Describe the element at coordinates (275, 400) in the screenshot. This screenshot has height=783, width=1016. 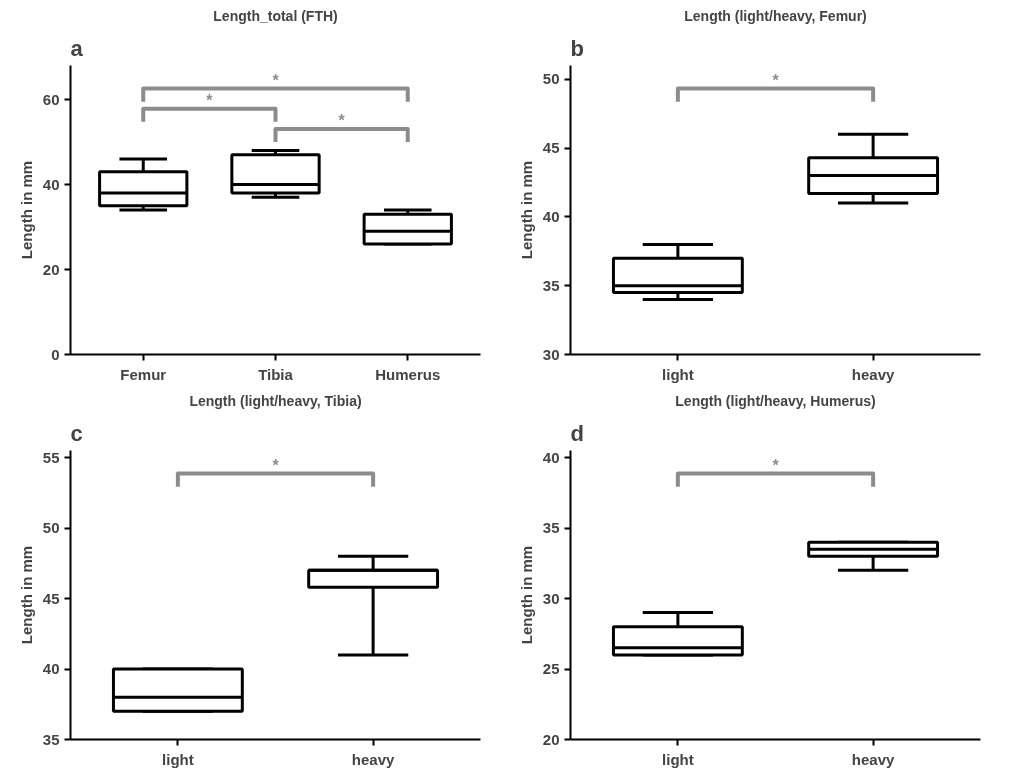
I see `chart-title: Length (light/heavy, Tibia)` at that location.